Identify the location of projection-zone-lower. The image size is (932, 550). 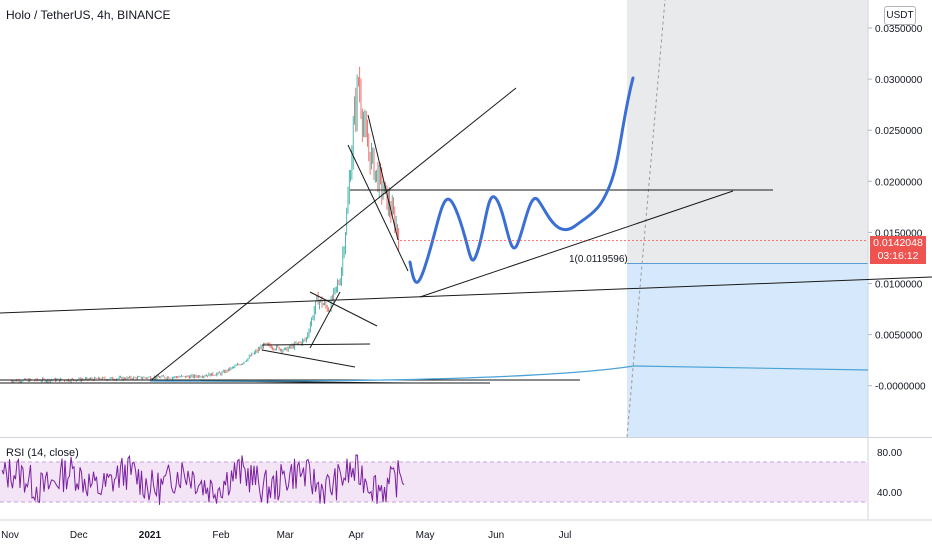
(747, 350).